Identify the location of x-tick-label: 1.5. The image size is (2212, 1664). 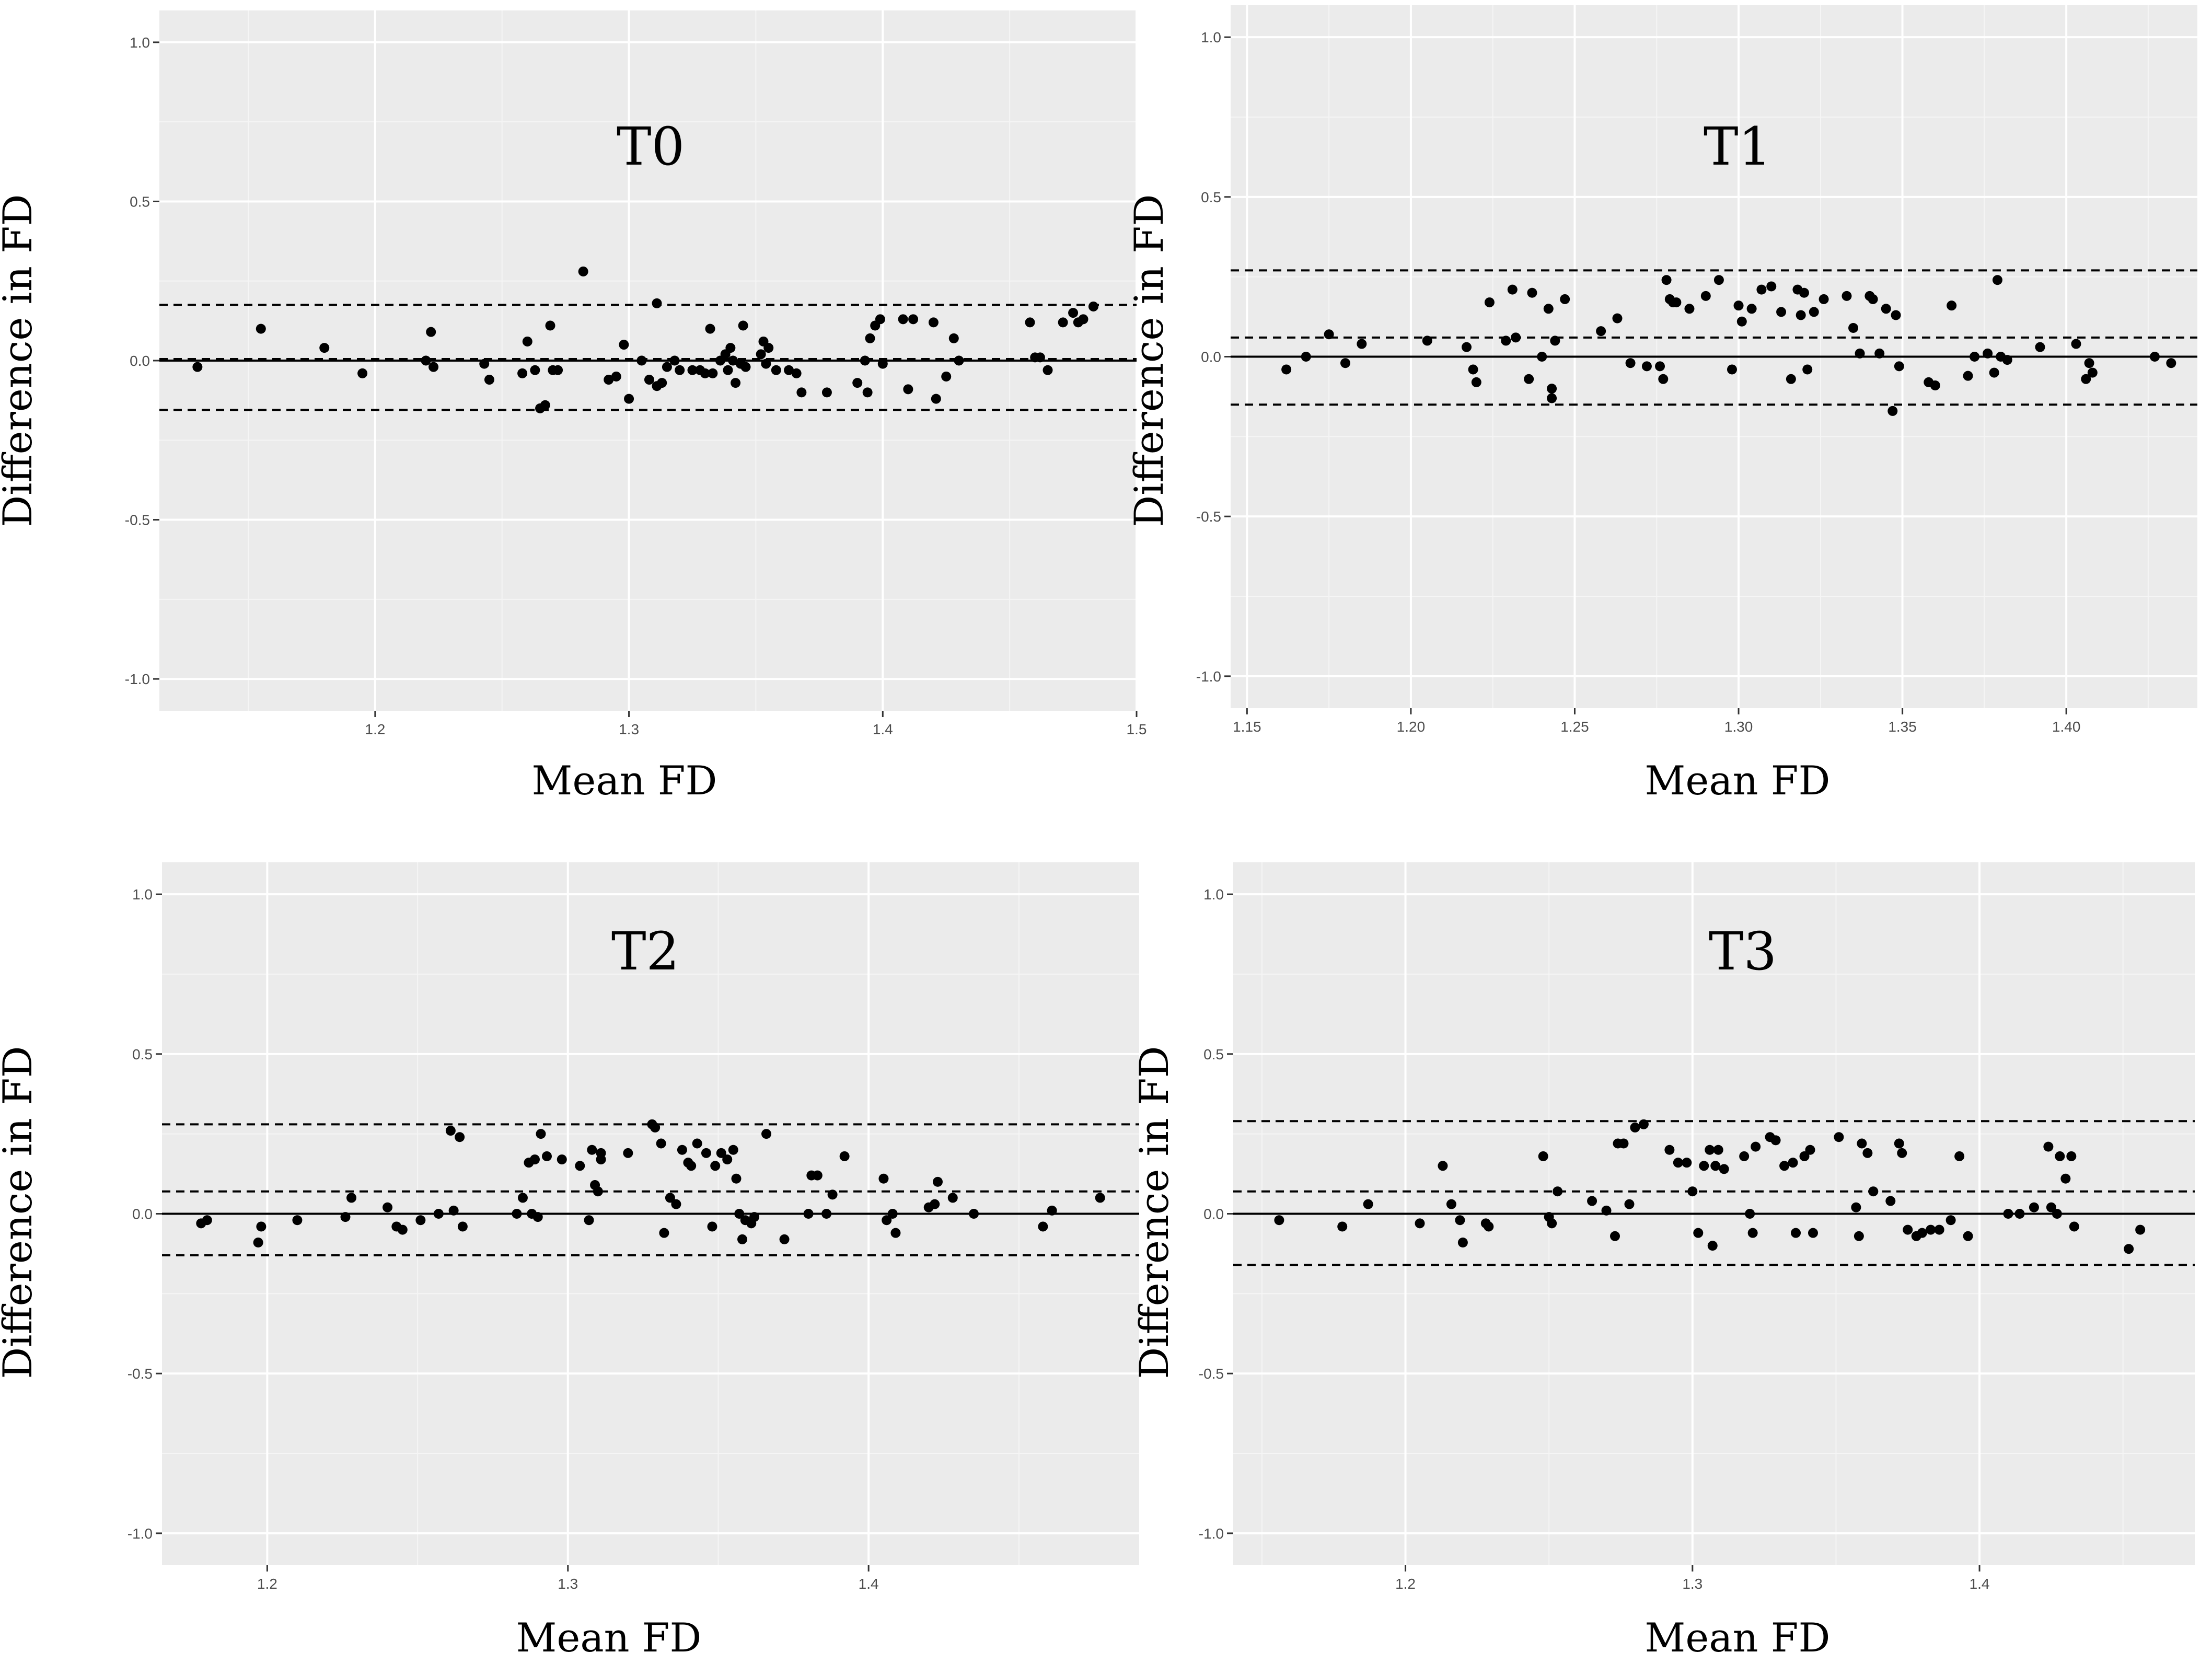
(1137, 729).